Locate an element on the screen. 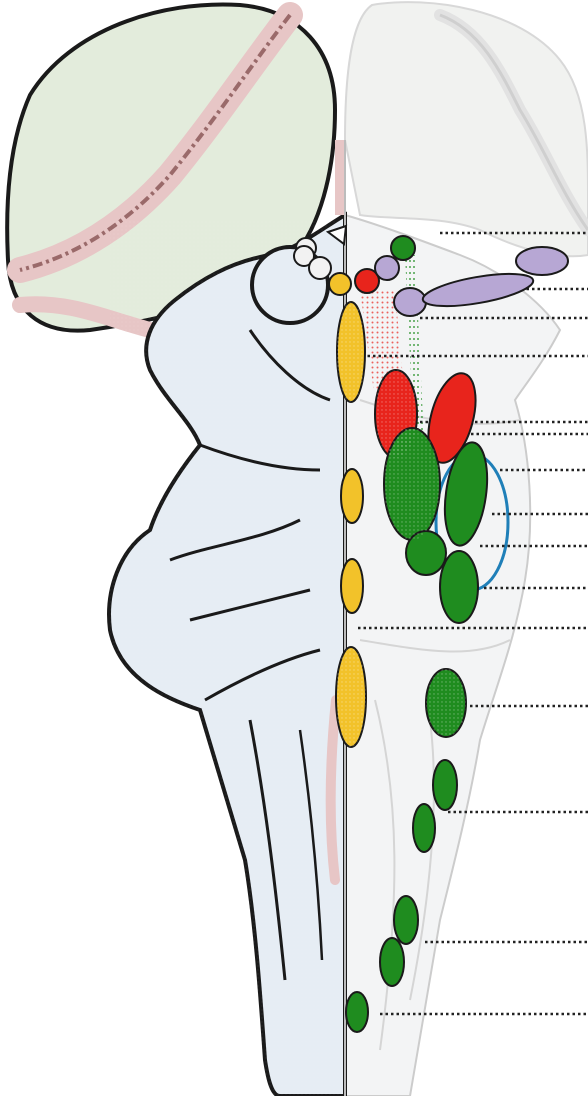  small-red is located at coordinates (367, 281).